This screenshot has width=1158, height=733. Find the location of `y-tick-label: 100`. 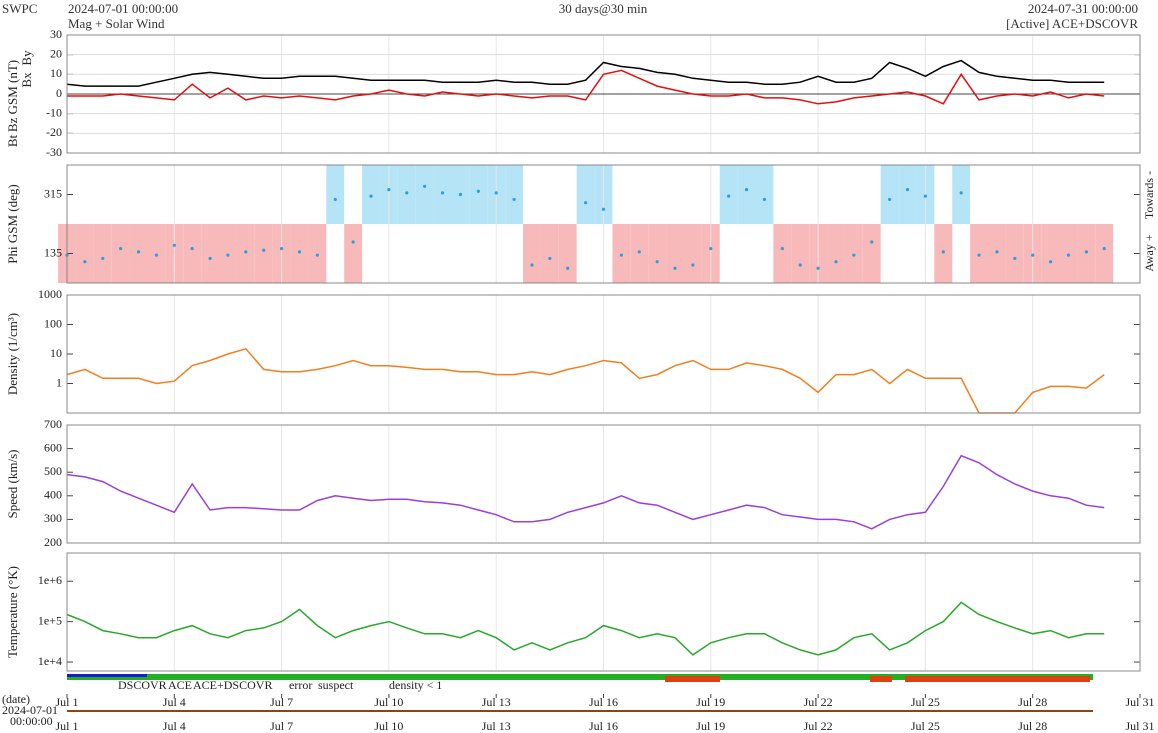

y-tick-label: 100 is located at coordinates (53, 323).